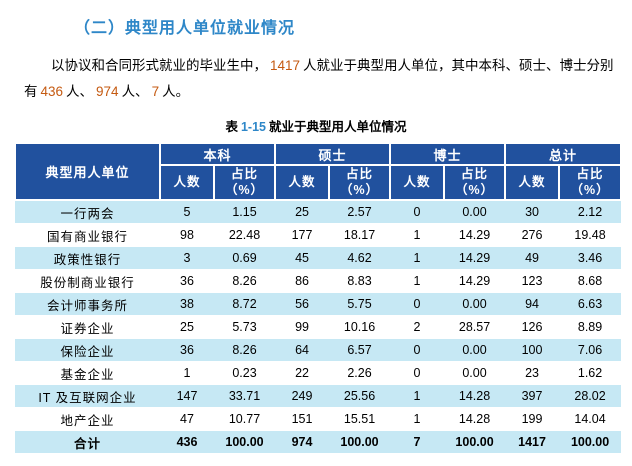 The height and width of the screenshot is (466, 632). Describe the element at coordinates (360, 350) in the screenshot. I see `cell-value: 6.57` at that location.